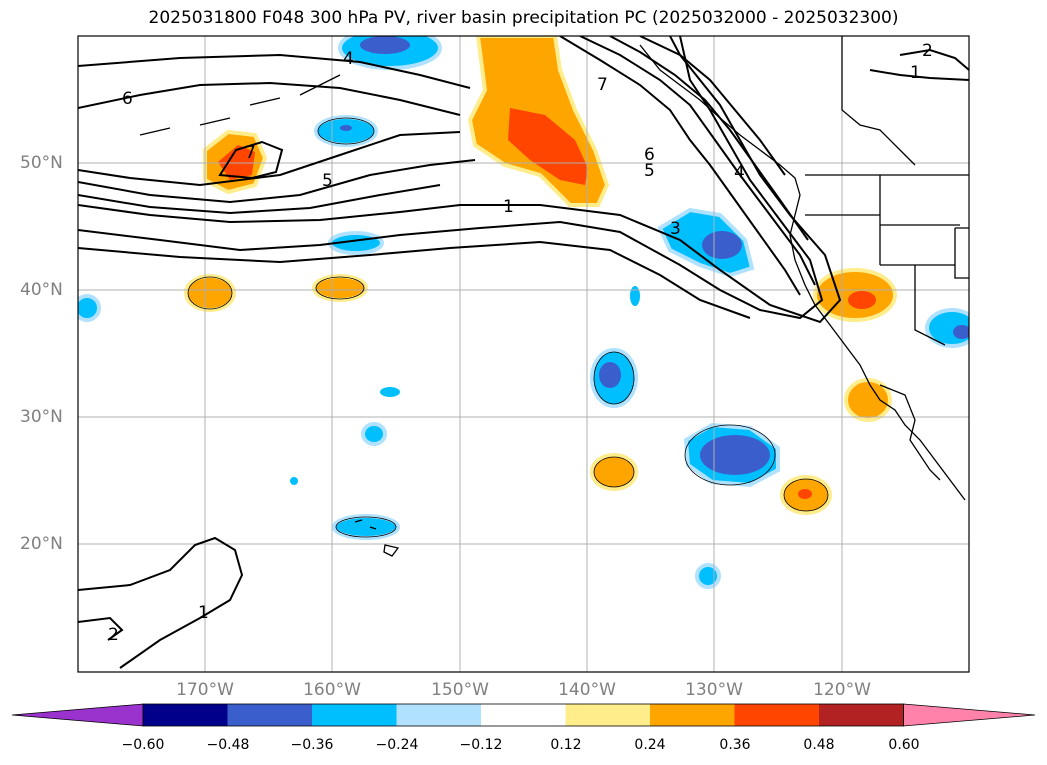 This screenshot has width=1047, height=765. Describe the element at coordinates (969, 715) in the screenshot. I see `colorbar-extend-high` at that location.